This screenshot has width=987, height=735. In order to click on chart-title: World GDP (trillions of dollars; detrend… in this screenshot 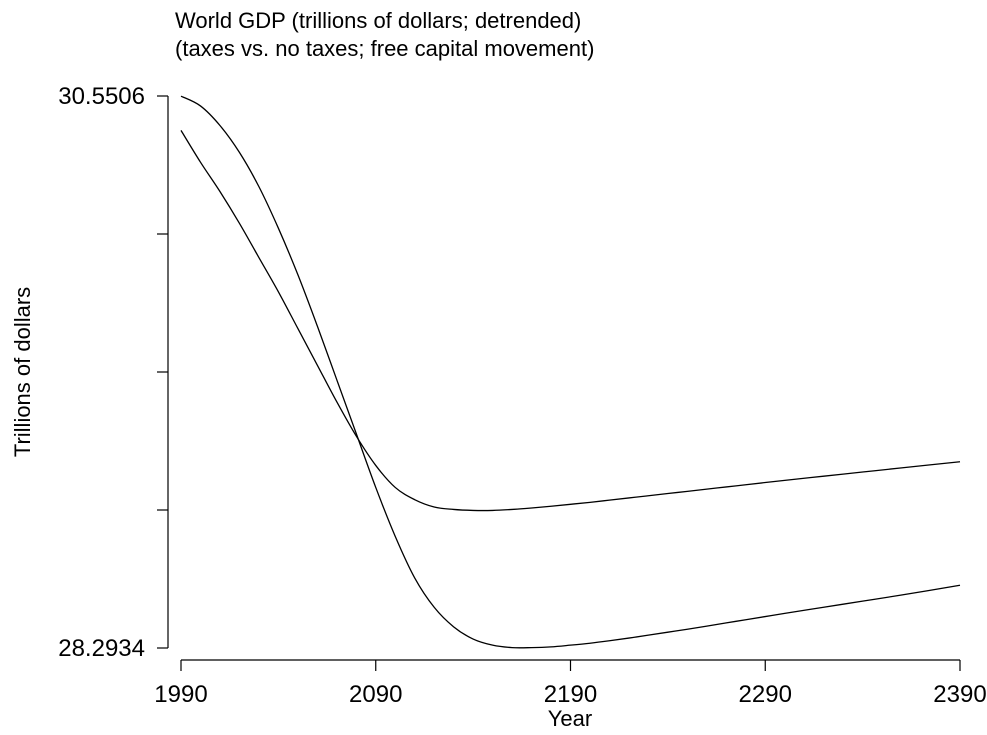, I will do `click(378, 20)`.